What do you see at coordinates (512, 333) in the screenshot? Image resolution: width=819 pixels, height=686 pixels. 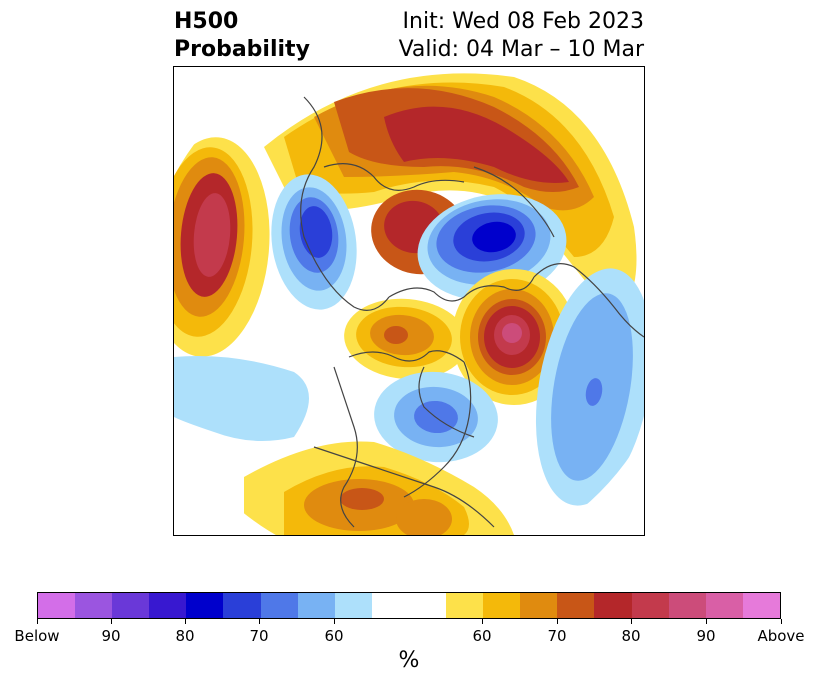 I see `atlantic-warm-pink` at bounding box center [512, 333].